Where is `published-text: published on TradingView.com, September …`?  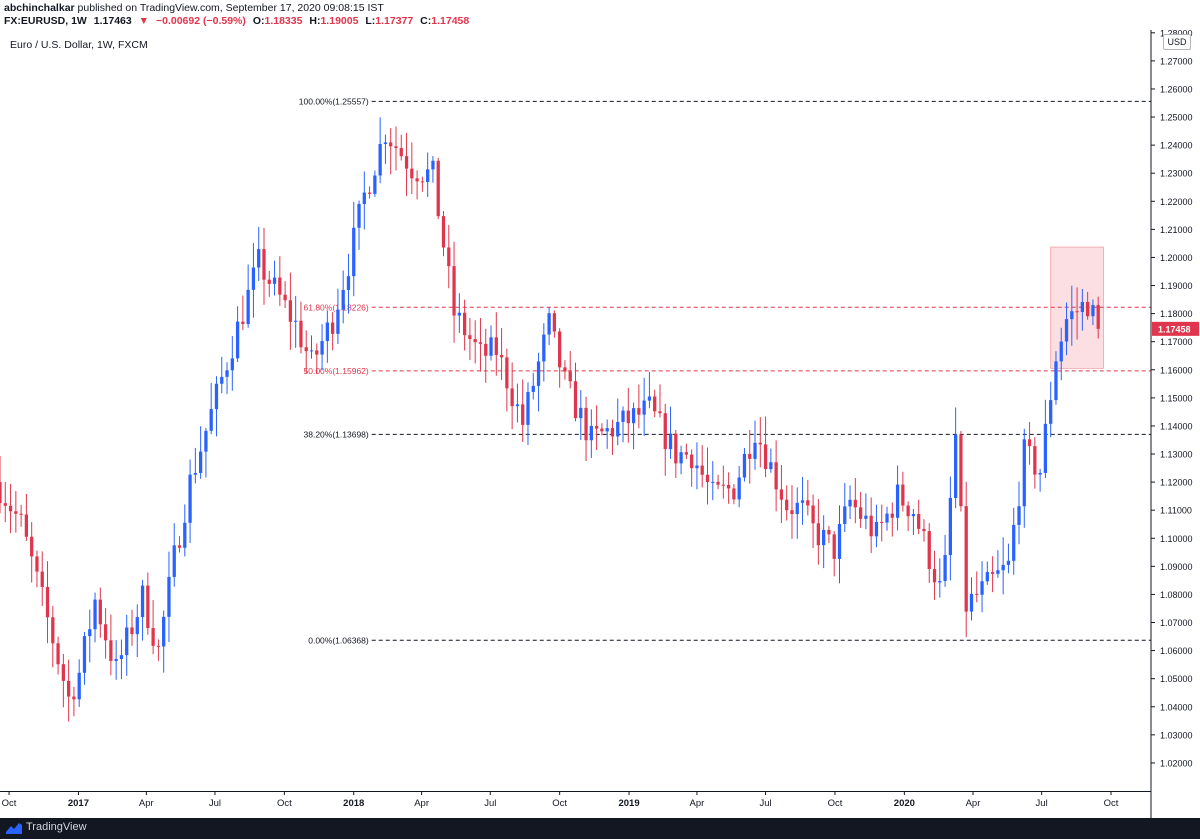 published-text: published on TradingView.com, September … is located at coordinates (230, 8).